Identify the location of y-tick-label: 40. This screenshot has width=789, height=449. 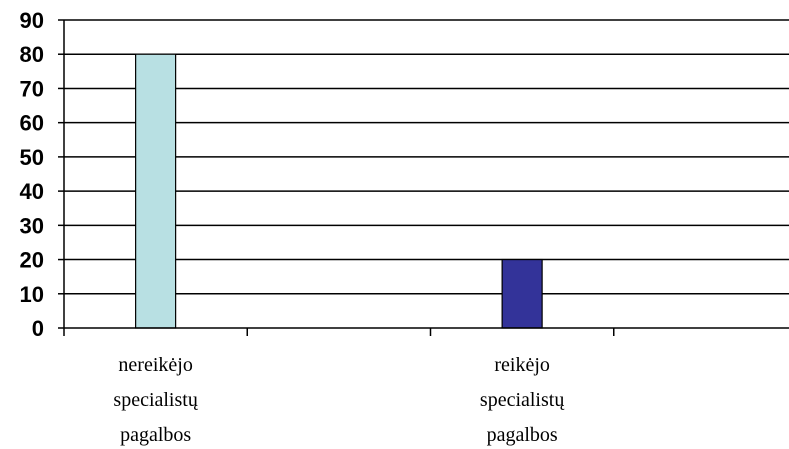
(32, 191).